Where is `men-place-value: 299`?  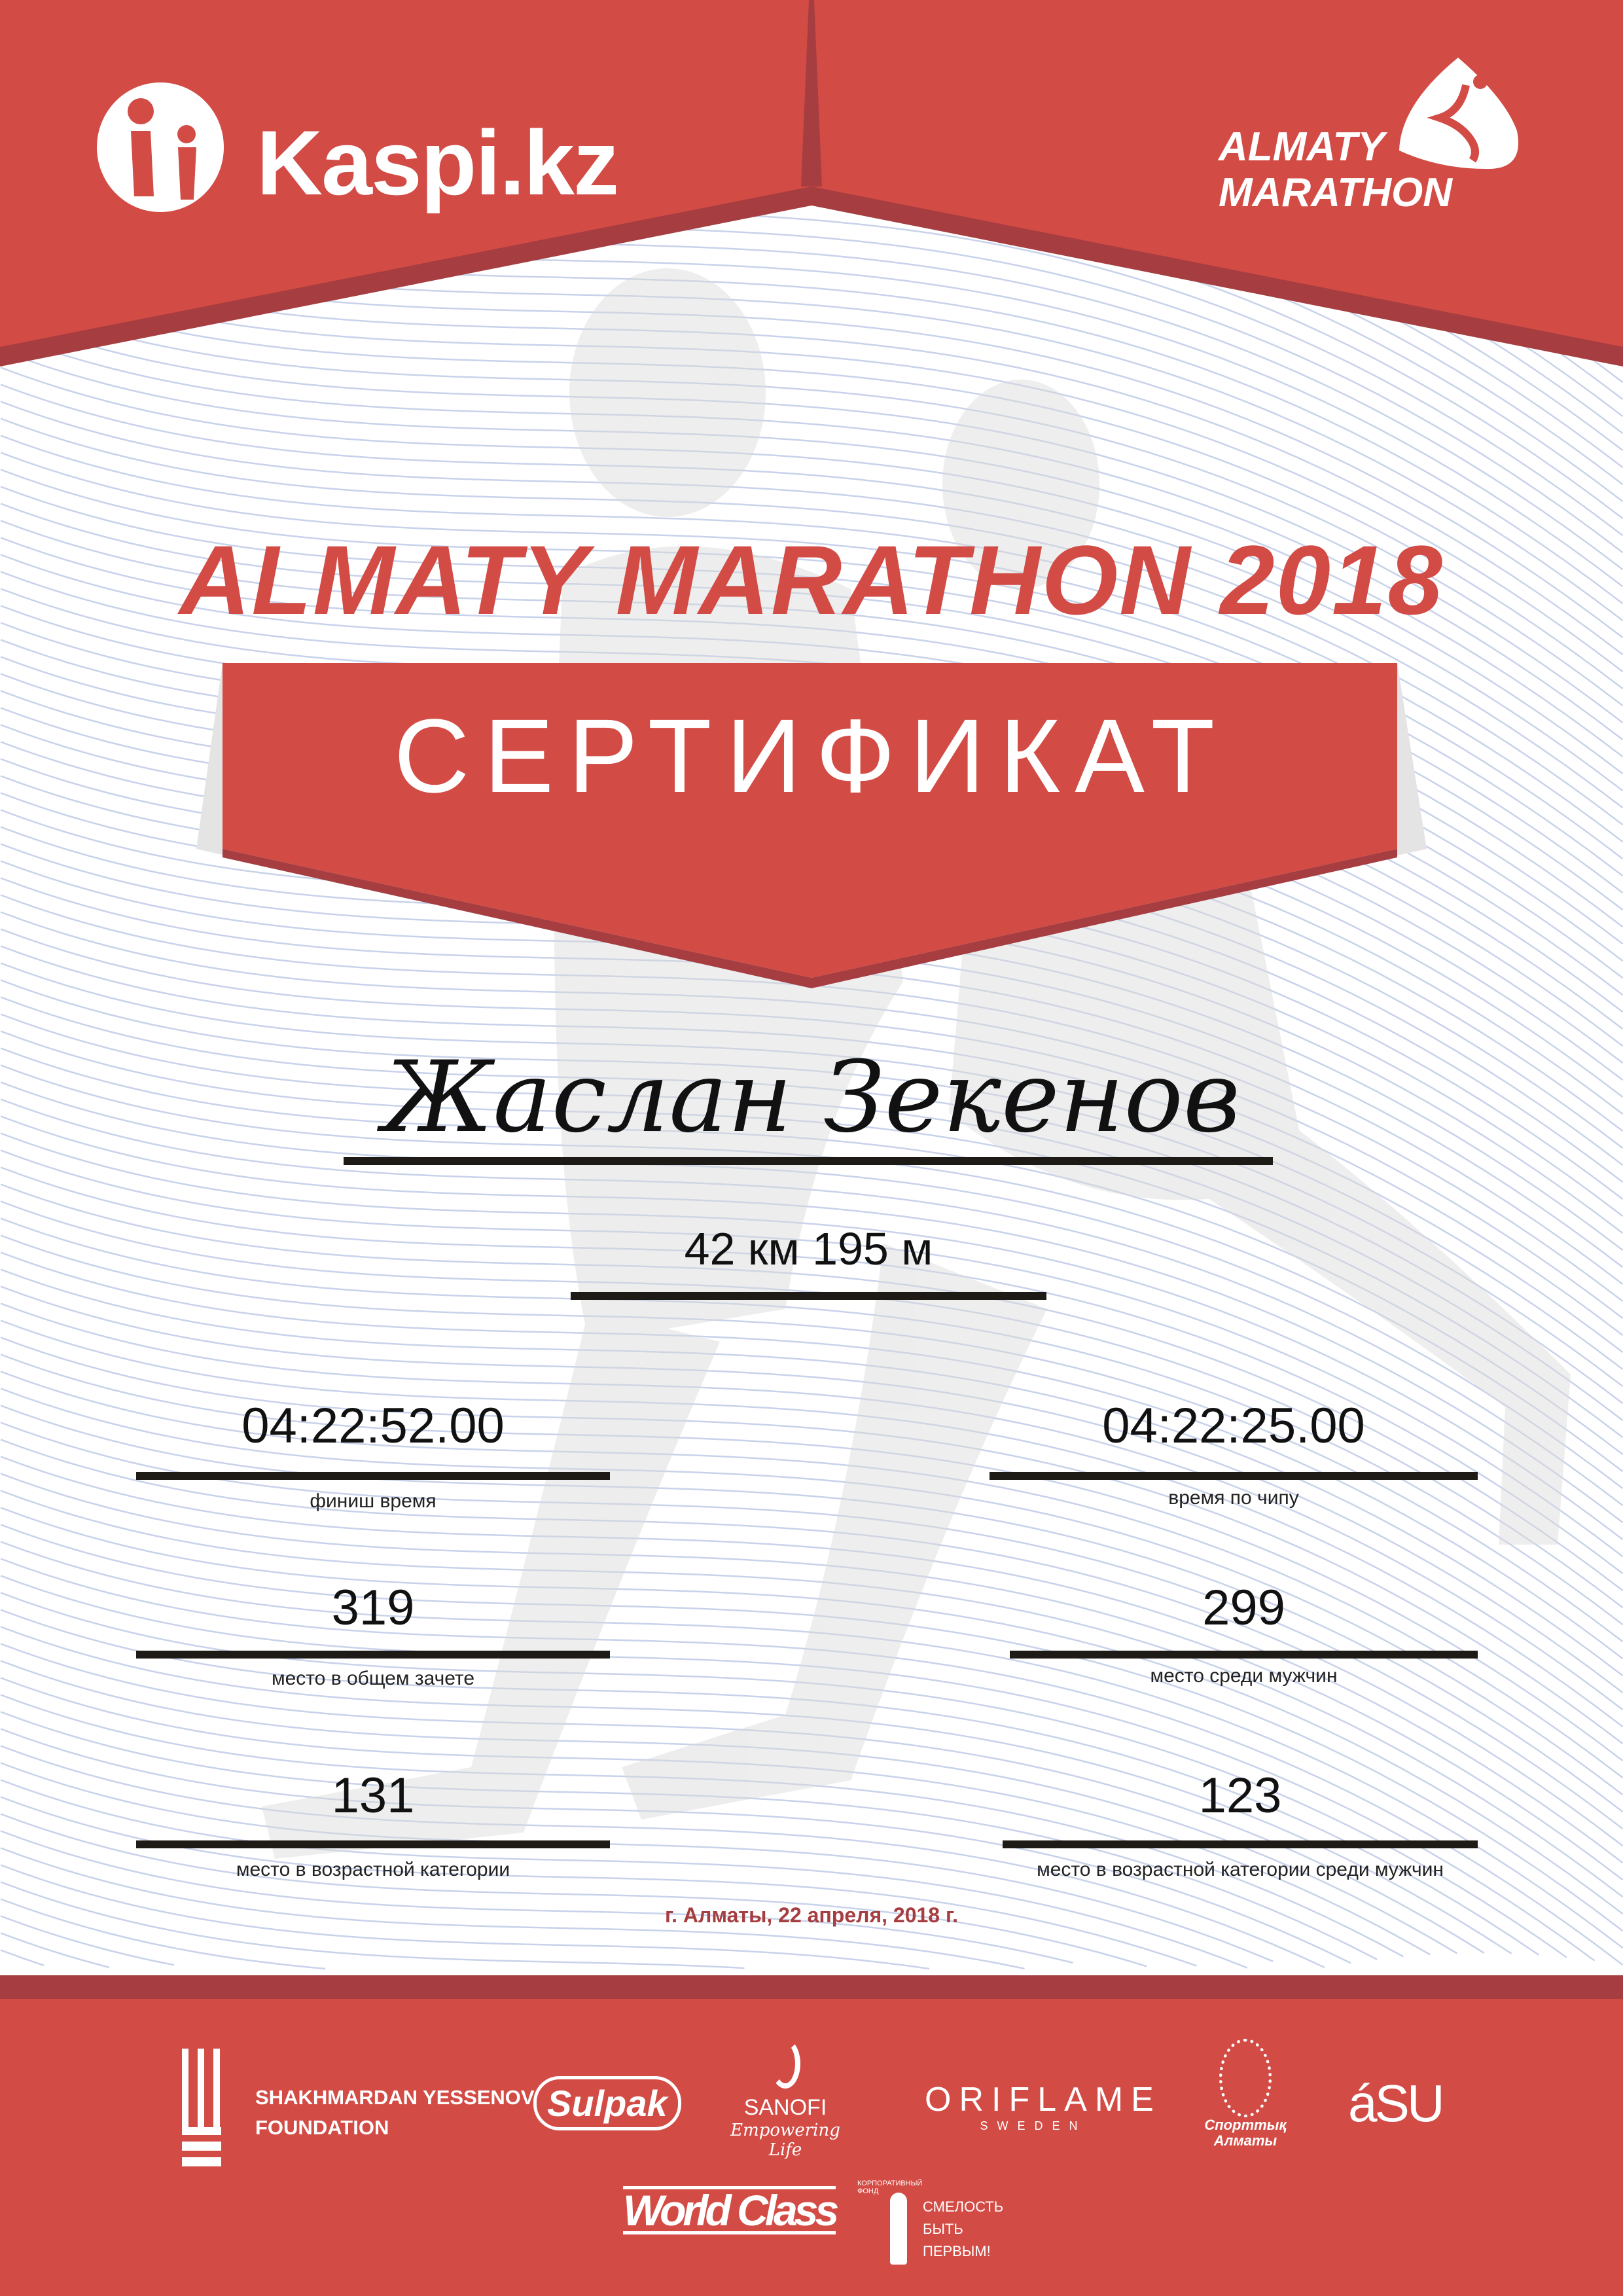 men-place-value: 299 is located at coordinates (1244, 1608).